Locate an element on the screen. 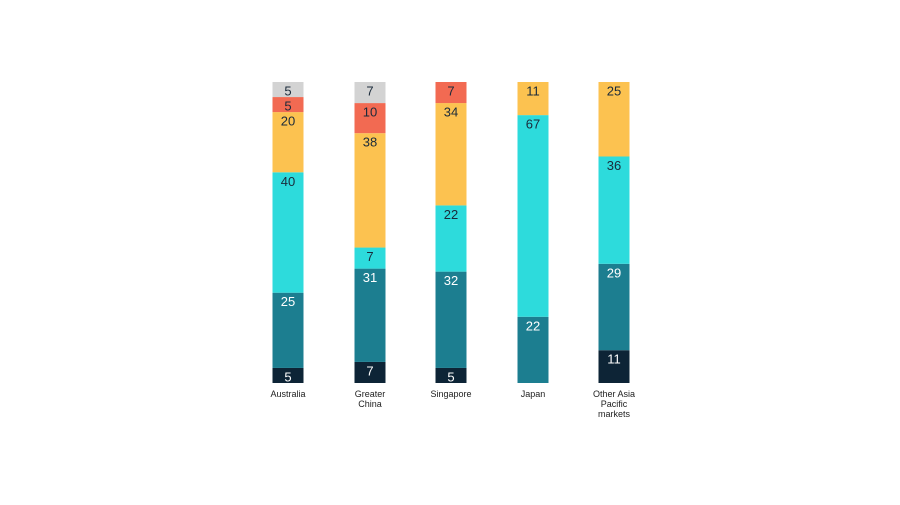 The height and width of the screenshot is (505, 900). data-label: 67 is located at coordinates (533, 124).